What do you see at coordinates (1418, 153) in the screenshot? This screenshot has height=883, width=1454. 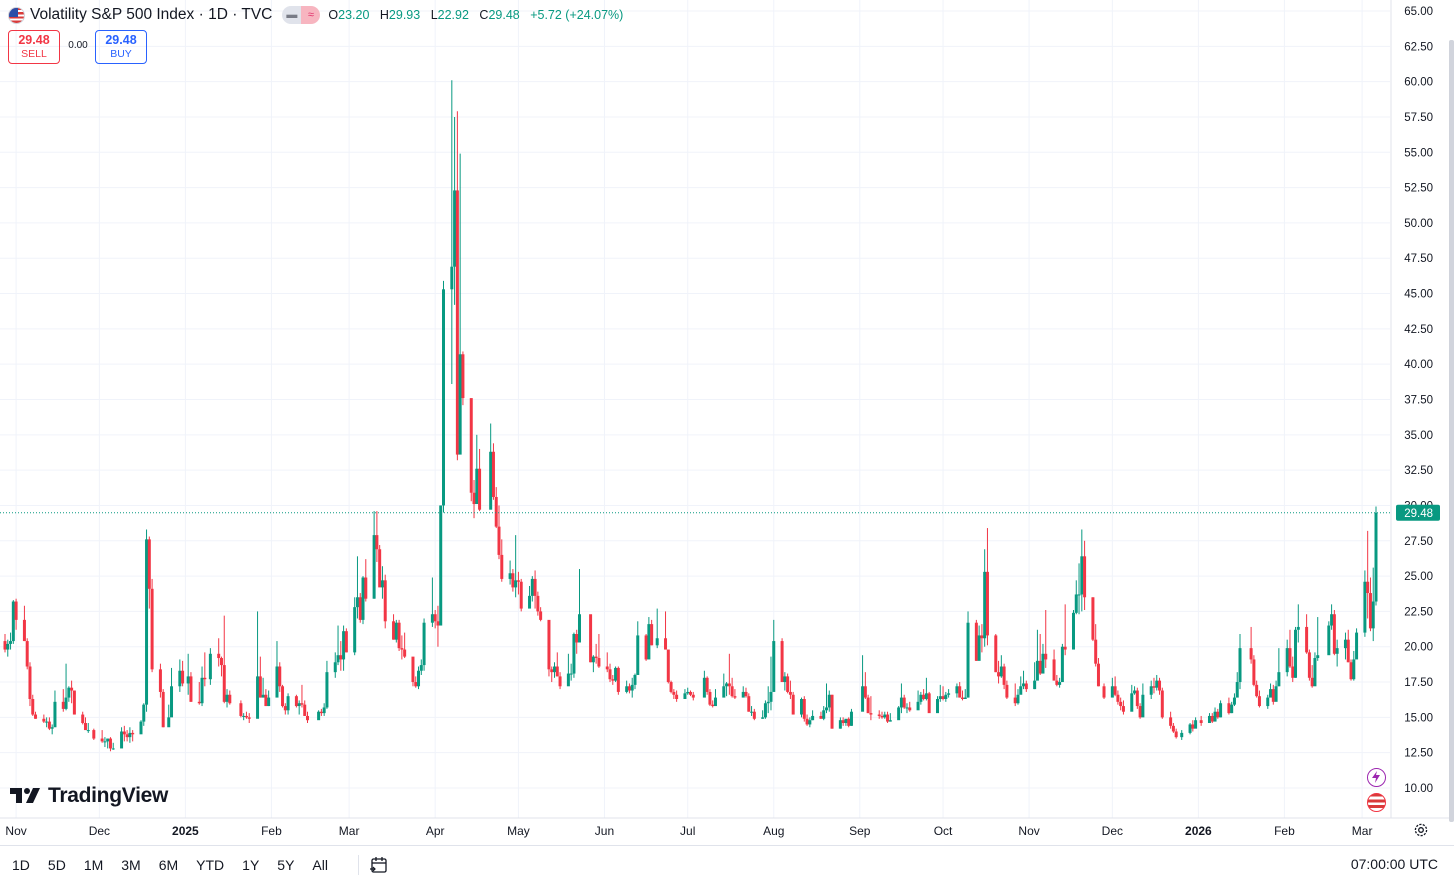 I see `y-tick-label: 55.00` at bounding box center [1418, 153].